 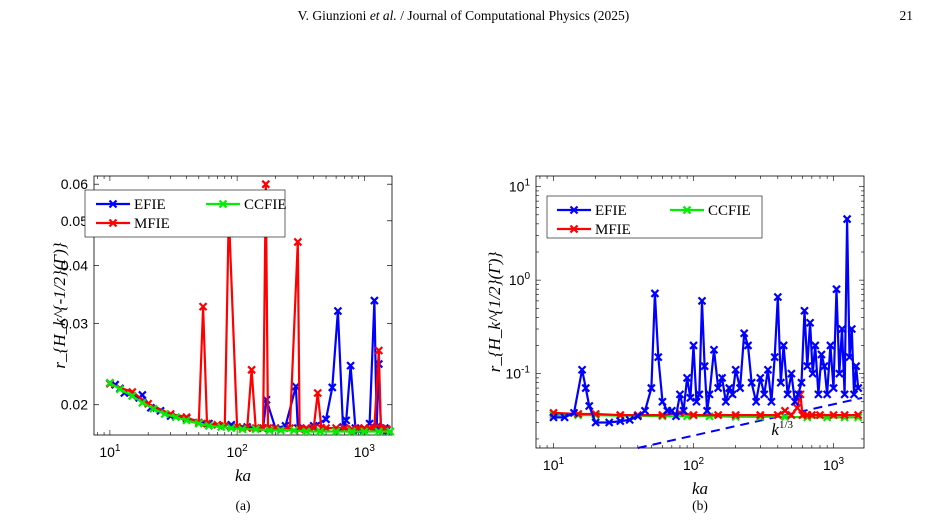 What do you see at coordinates (518, 15) in the screenshot?
I see `journal-name: Journal of Computational Physics (2025)` at bounding box center [518, 15].